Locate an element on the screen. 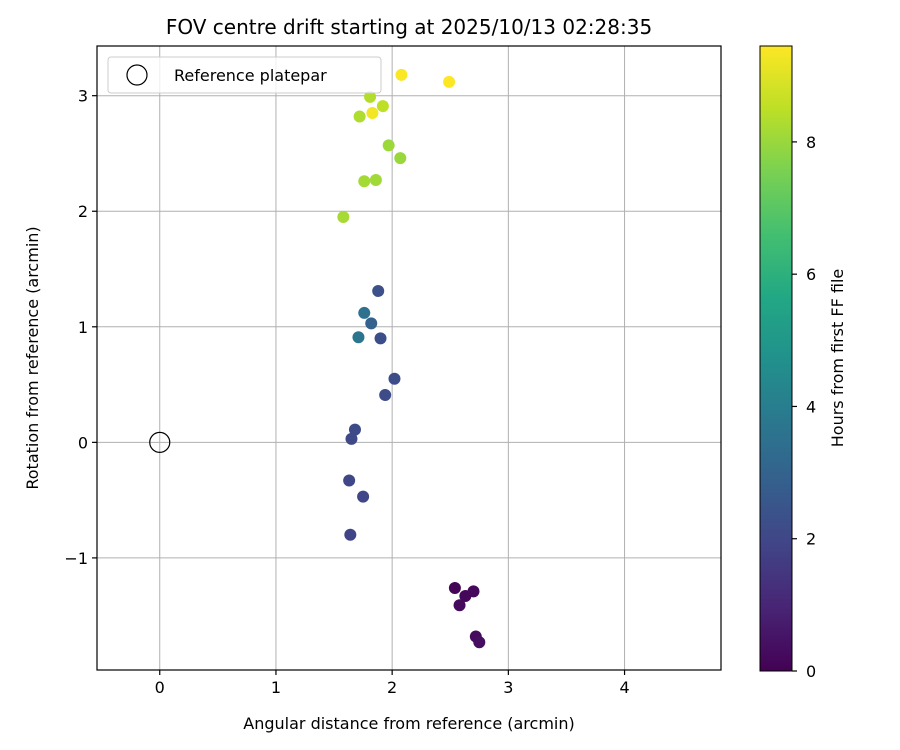 This screenshot has width=900, height=750. y-axis-label: Rotation from reference (arcmin) is located at coordinates (32, 357).